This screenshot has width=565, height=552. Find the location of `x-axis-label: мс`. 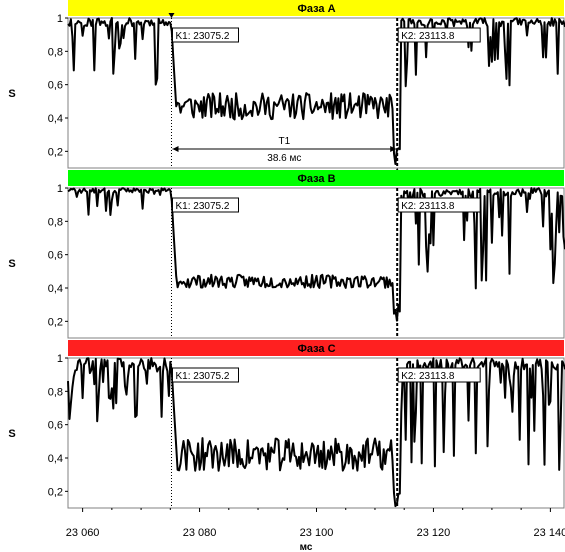

x-axis-label: мс is located at coordinates (306, 547).